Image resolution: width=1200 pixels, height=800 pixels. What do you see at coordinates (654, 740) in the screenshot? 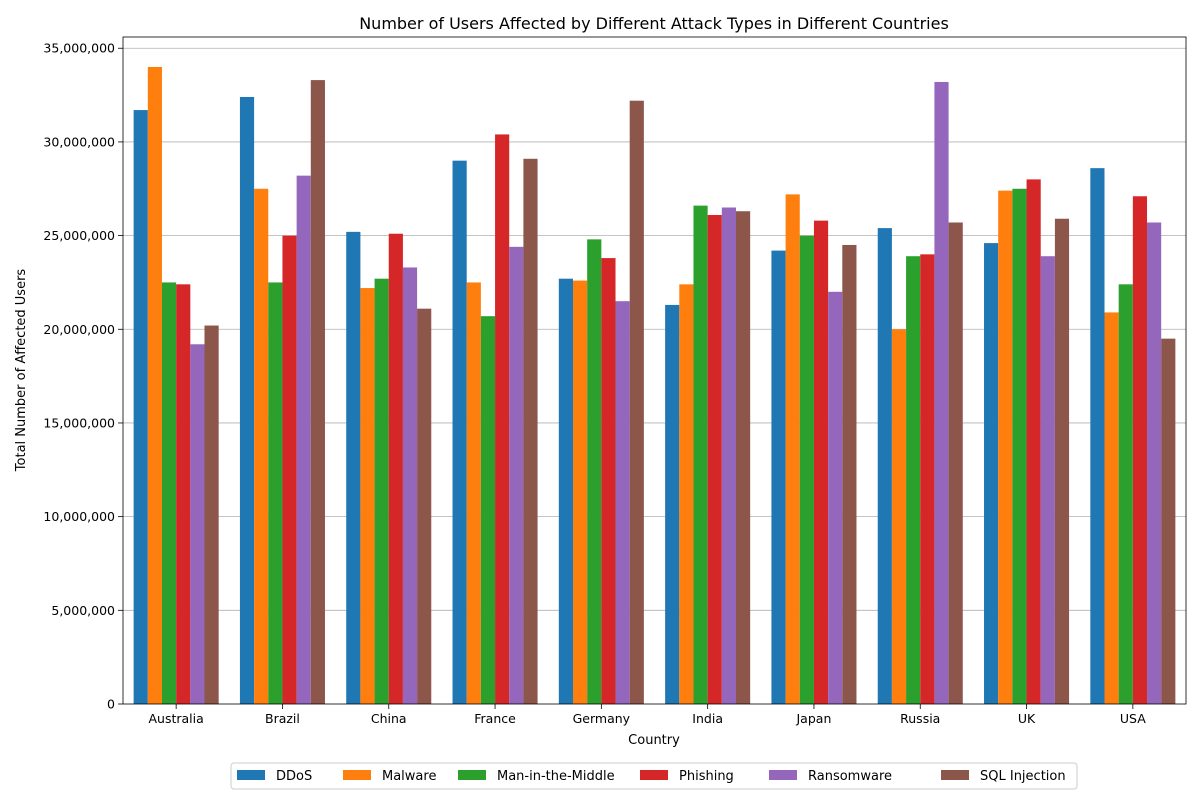
I see `x-axis-title: Country` at bounding box center [654, 740].